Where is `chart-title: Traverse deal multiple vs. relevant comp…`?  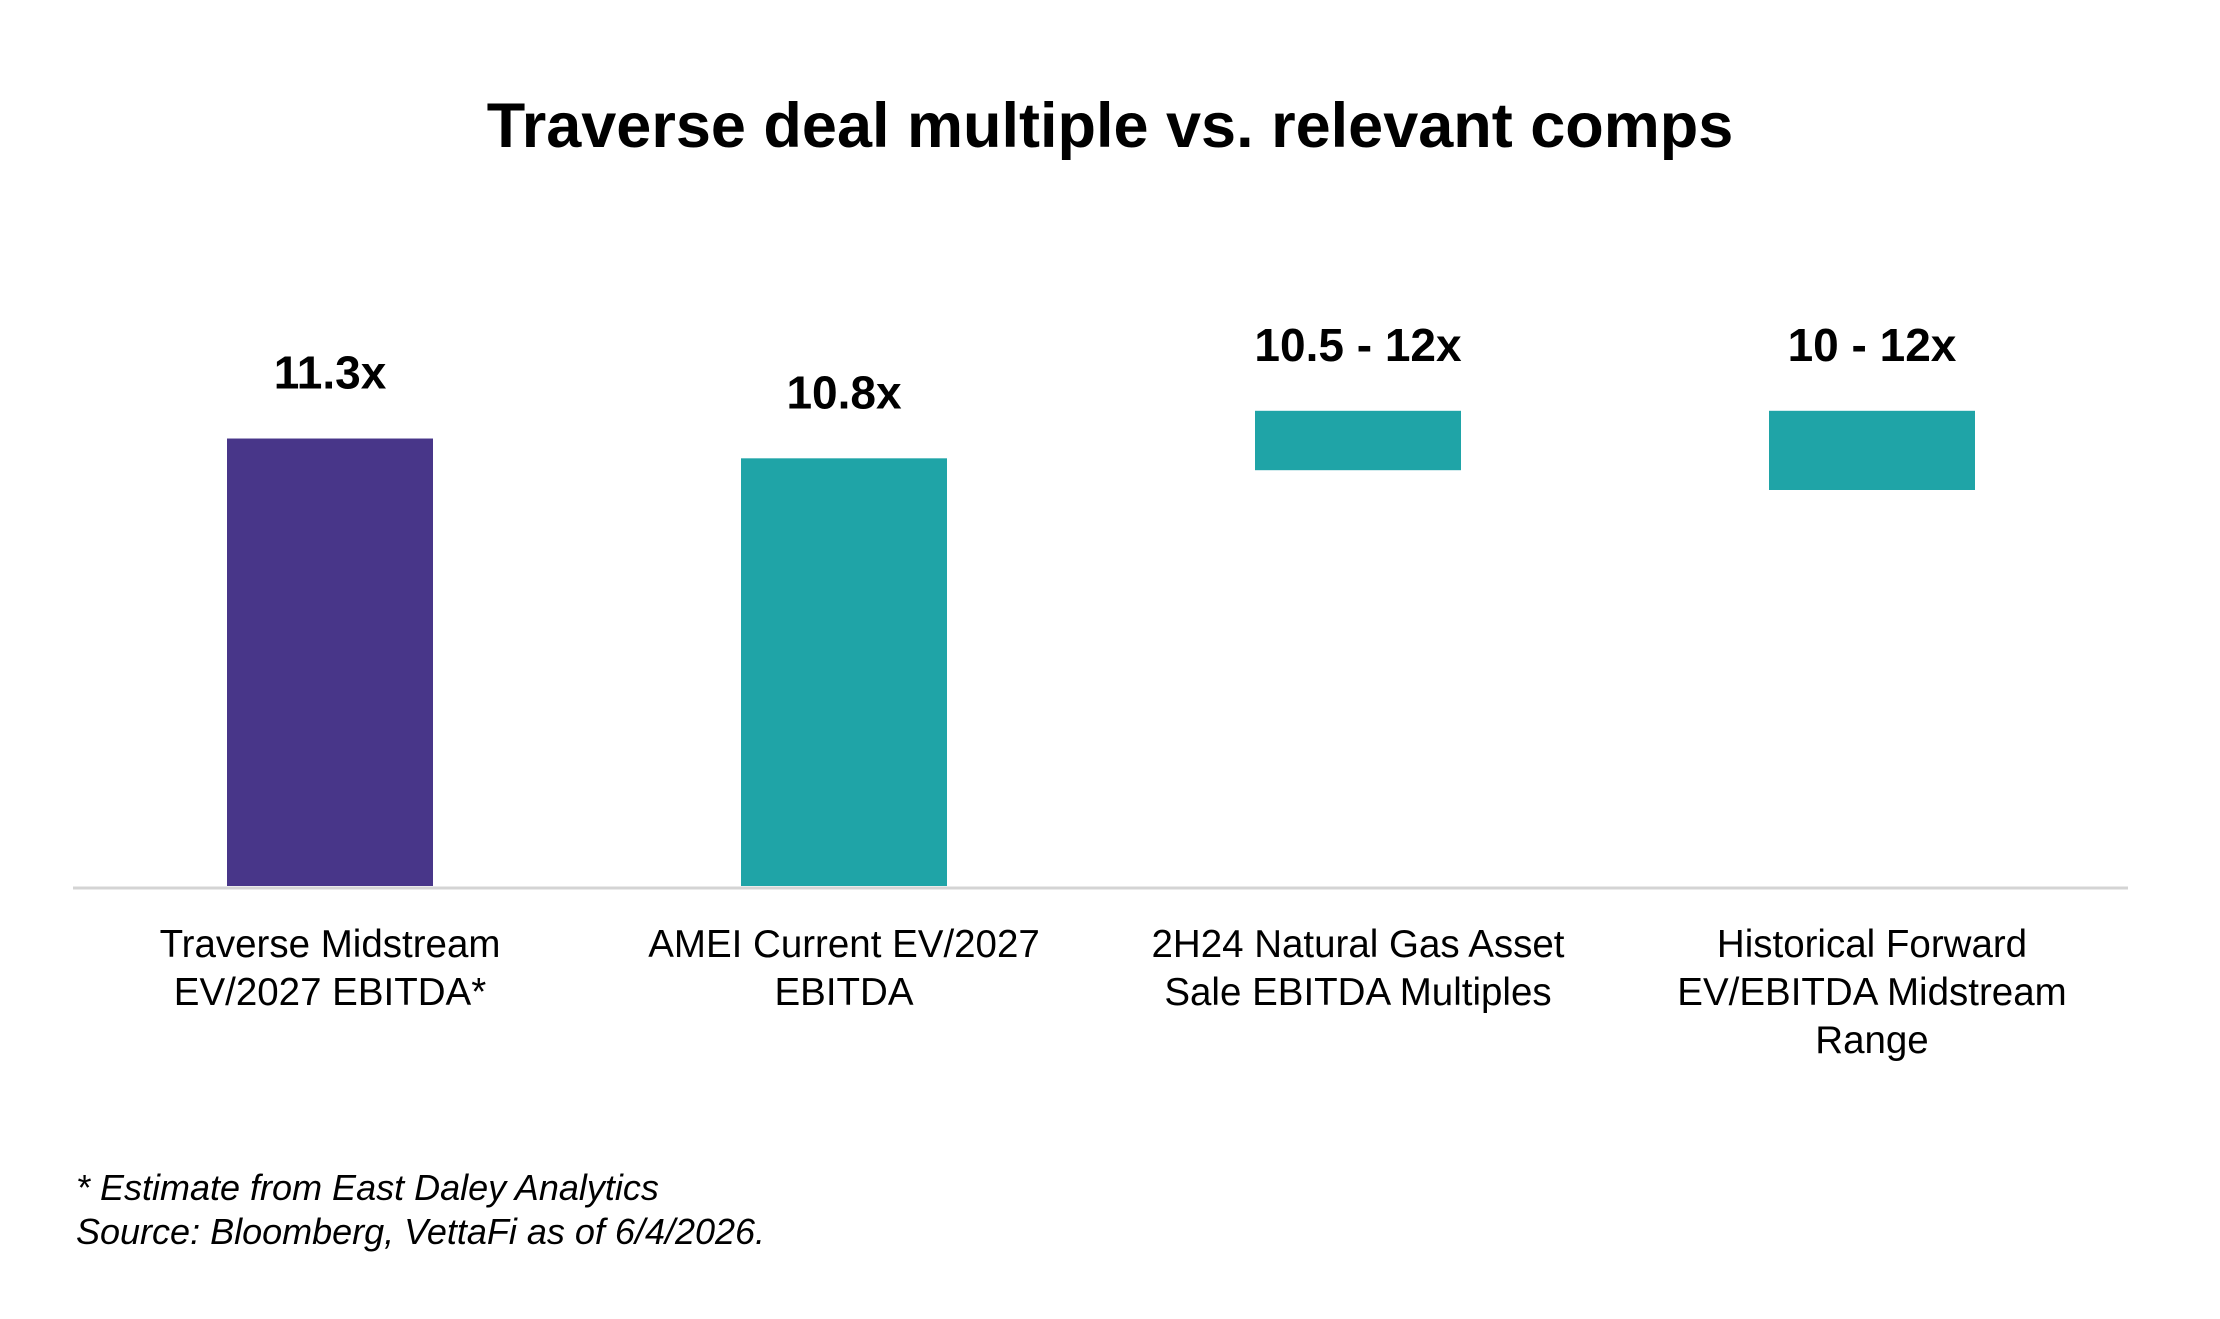 chart-title: Traverse deal multiple vs. relevant comp… is located at coordinates (1110, 126).